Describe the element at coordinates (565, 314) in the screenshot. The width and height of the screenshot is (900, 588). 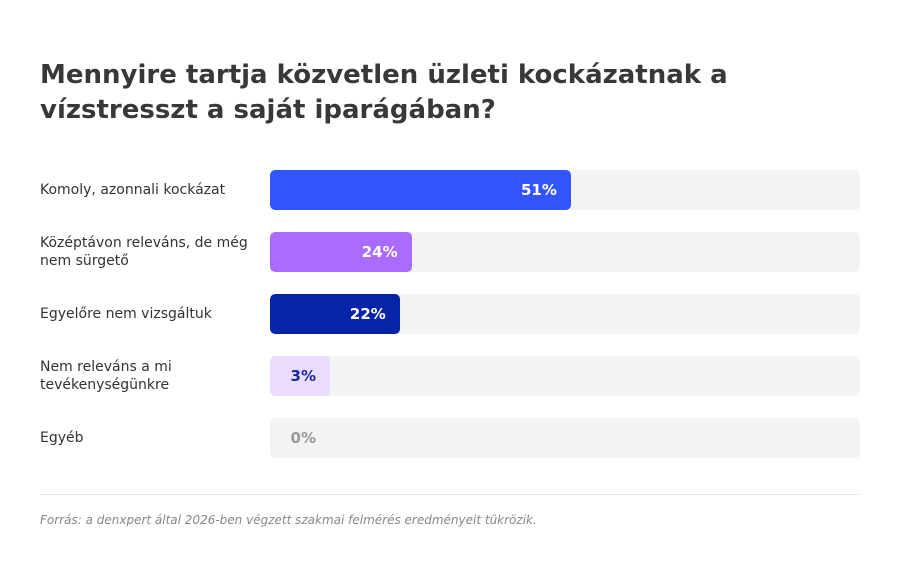
I see `bar-track: 22%` at that location.